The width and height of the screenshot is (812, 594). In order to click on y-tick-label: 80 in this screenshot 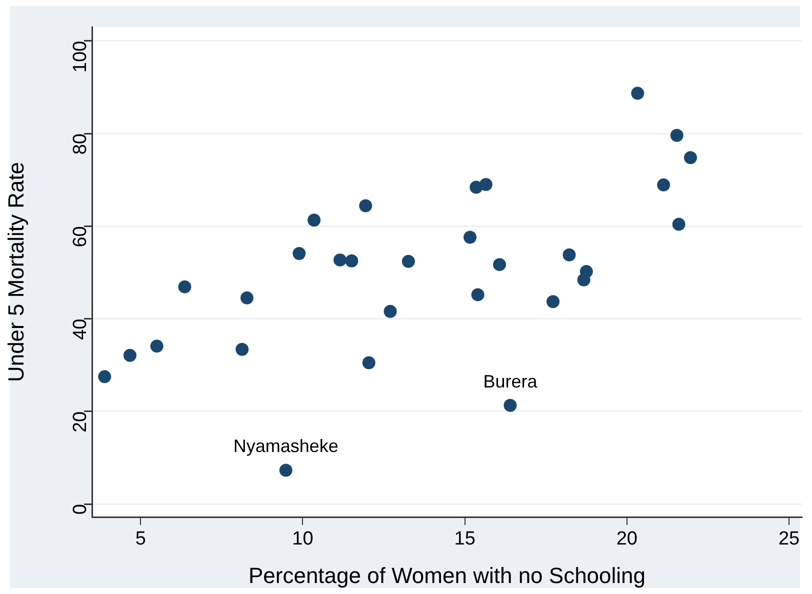, I will do `click(81, 144)`.